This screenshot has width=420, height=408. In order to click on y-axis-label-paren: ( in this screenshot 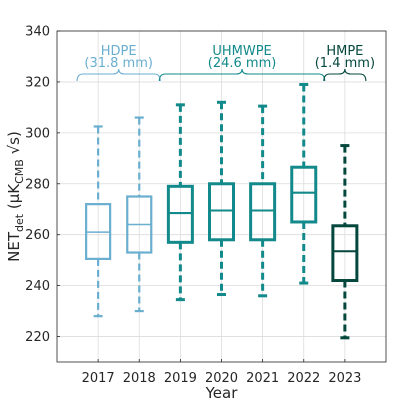, I will do `click(14, 208)`.